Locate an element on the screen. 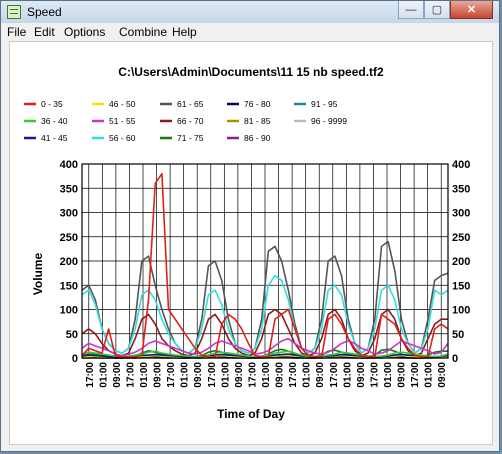 This screenshot has width=502, height=454. app-icon is located at coordinates (14, 12).